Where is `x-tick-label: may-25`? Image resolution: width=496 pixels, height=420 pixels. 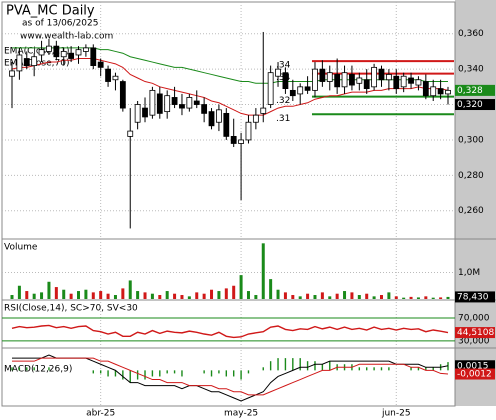
x-tick-label: may-25 is located at coordinates (241, 414).